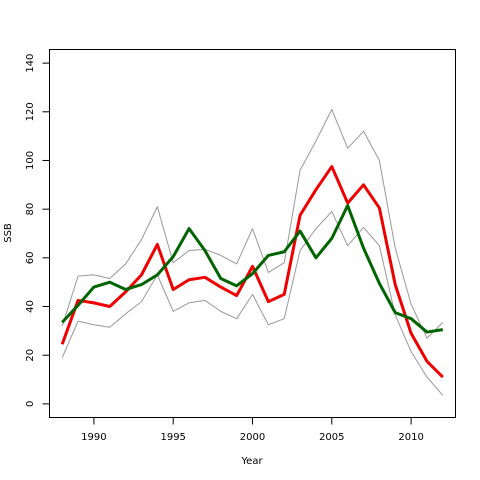 Image resolution: width=480 pixels, height=480 pixels. I want to click on x-tick-label: 1990, so click(93, 437).